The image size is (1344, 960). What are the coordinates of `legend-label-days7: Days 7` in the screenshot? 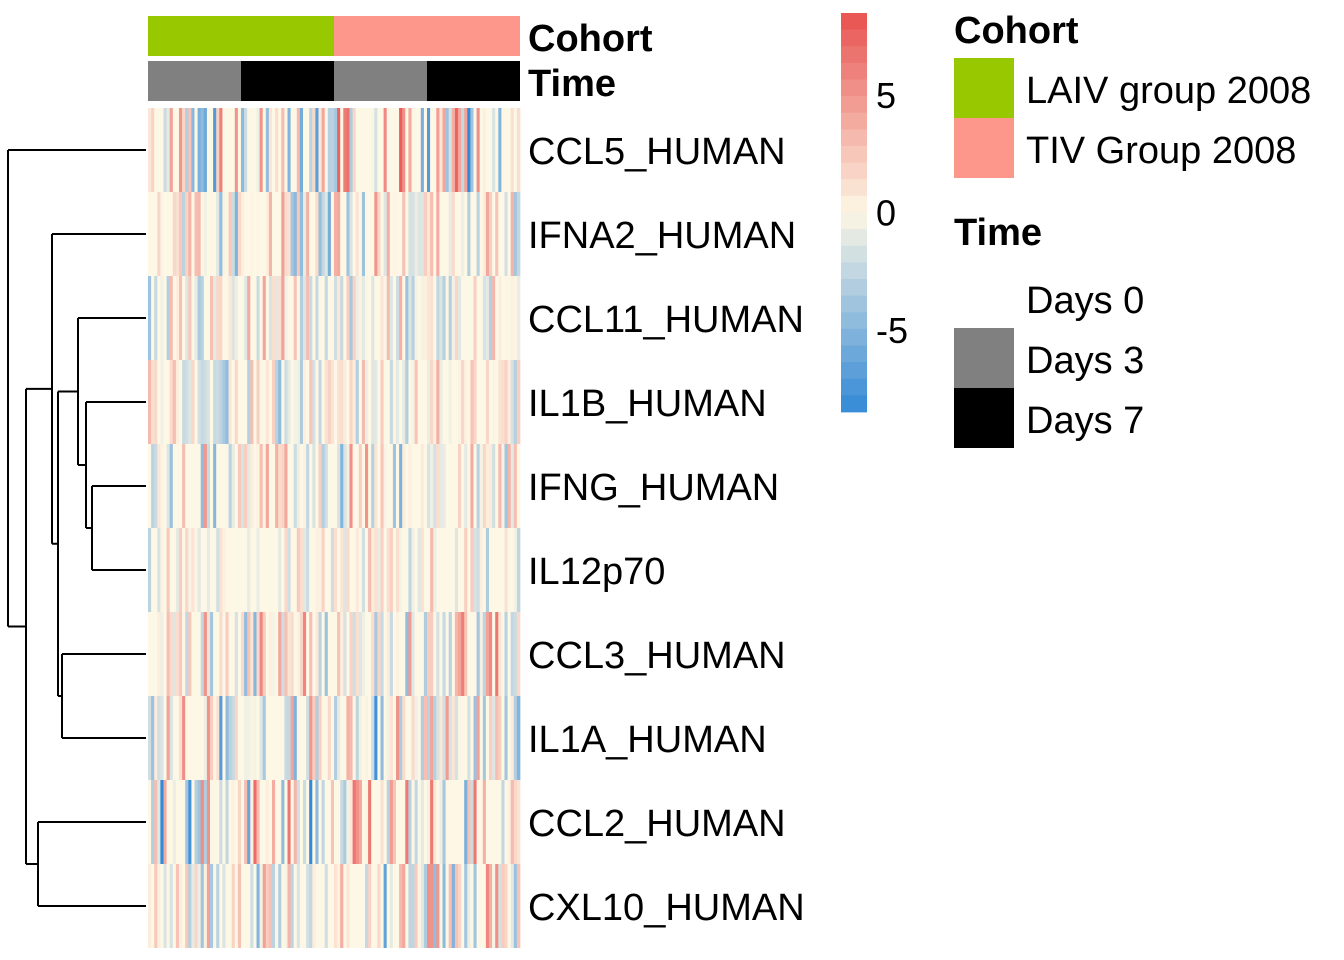 It's located at (1085, 421).